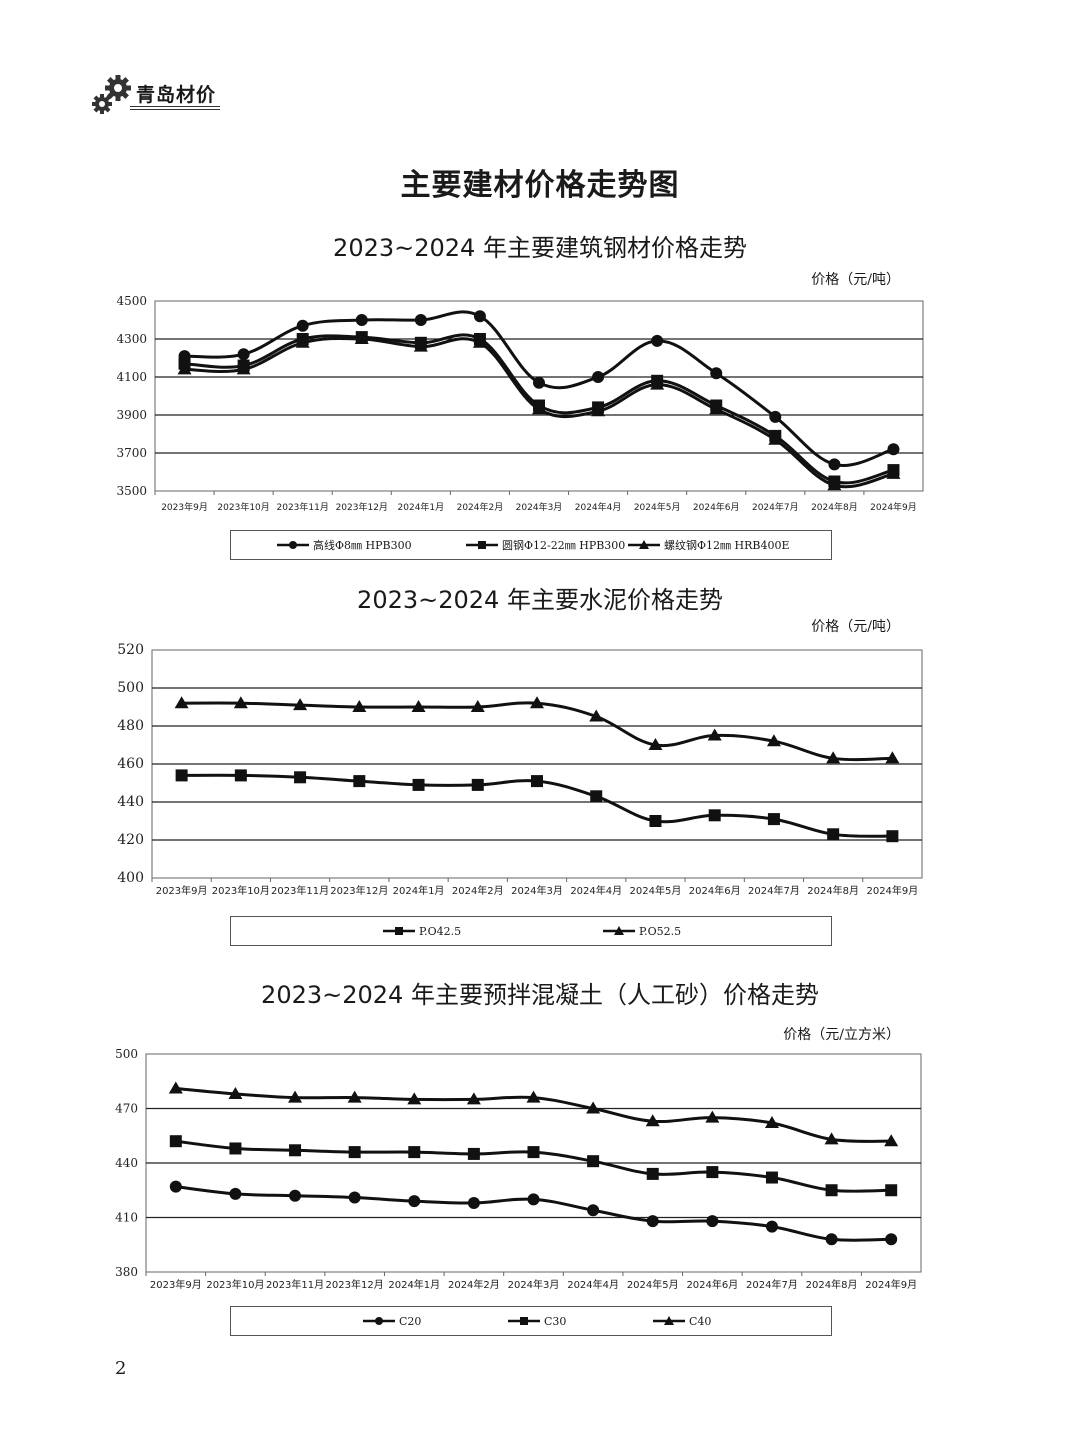 This screenshot has height=1456, width=1080. Describe the element at coordinates (410, 1321) in the screenshot. I see `legend-label: C20` at that location.